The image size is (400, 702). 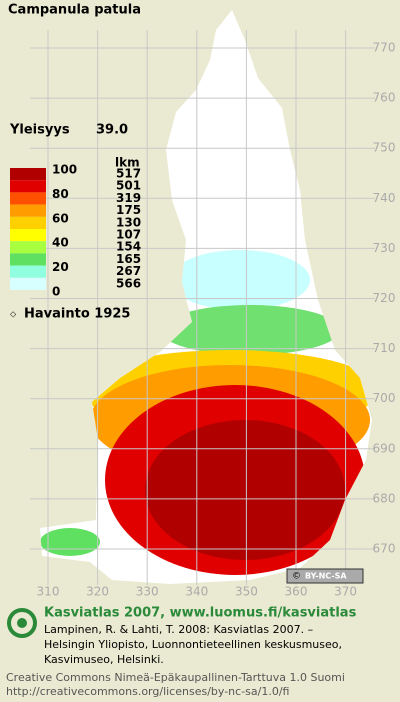 I want to click on y-label: 770, so click(x=384, y=48).